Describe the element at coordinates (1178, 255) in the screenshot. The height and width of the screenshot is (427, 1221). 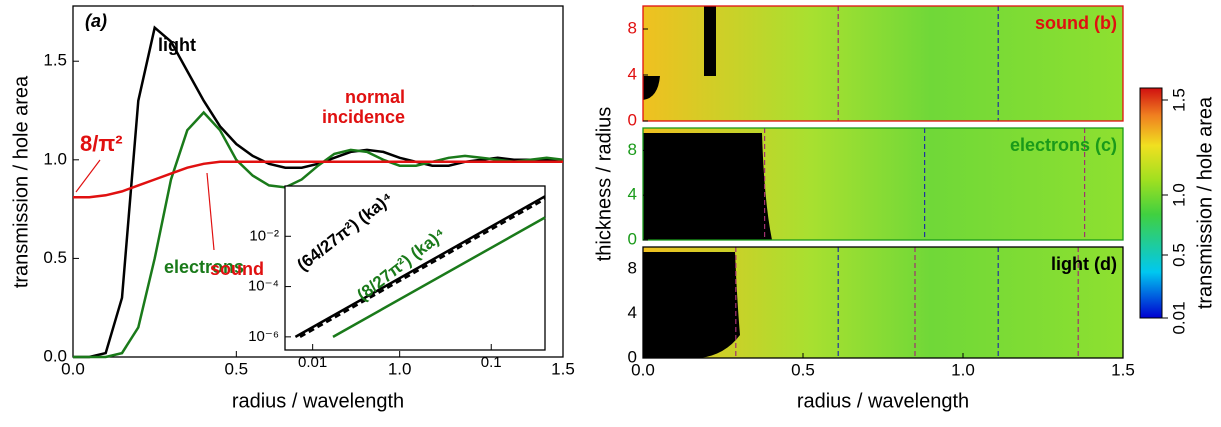
I see `colorbar-tick-label: 0.5` at that location.